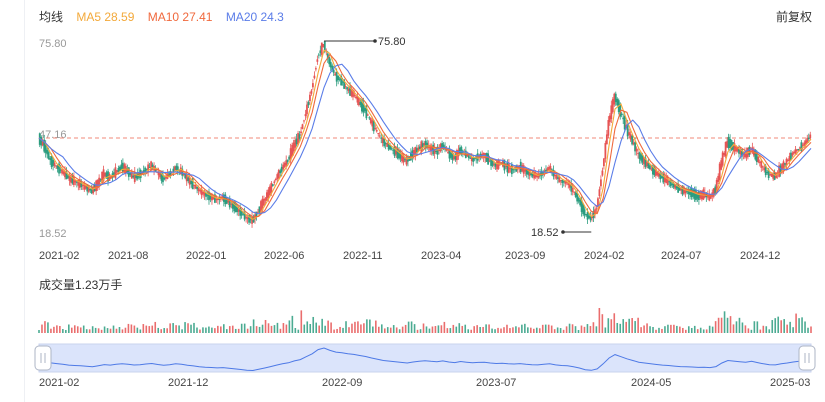  I want to click on navigator, so click(425, 358).